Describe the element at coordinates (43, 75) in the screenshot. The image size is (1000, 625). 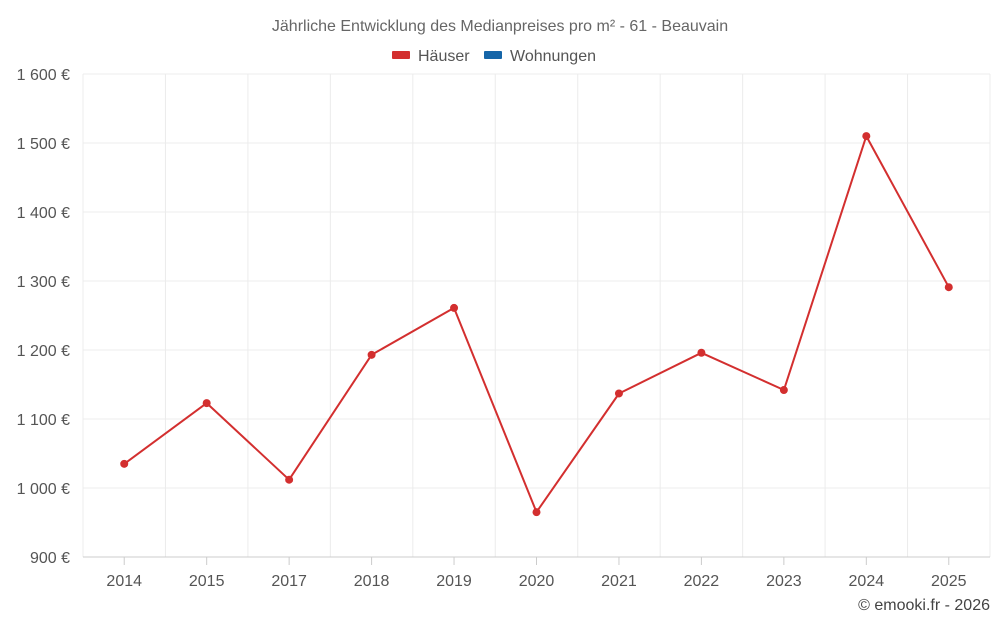
I see `y-tick-label: 1 600 €` at that location.